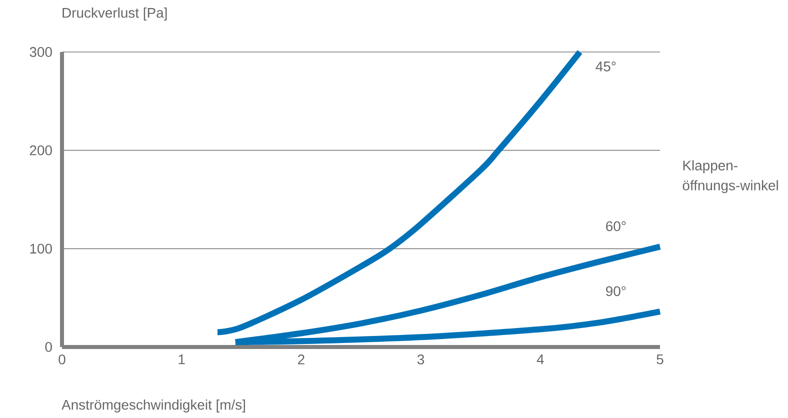 Image resolution: width=788 pixels, height=418 pixels. Describe the element at coordinates (301, 359) in the screenshot. I see `x-tick-label: 2` at that location.